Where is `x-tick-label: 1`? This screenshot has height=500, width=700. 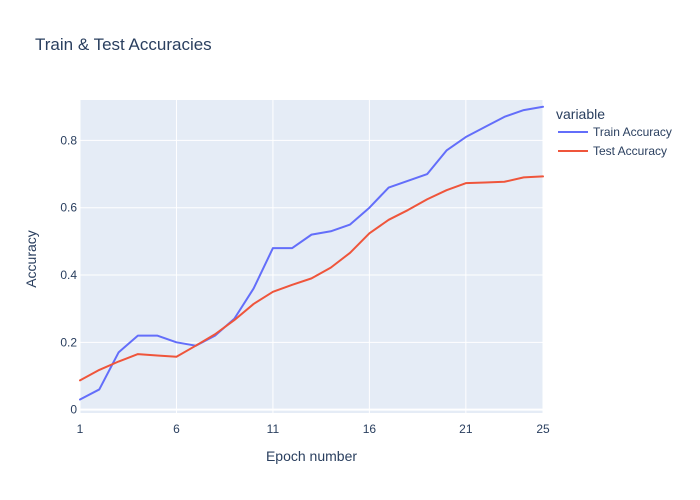
x-tick-label: 1 is located at coordinates (80, 429).